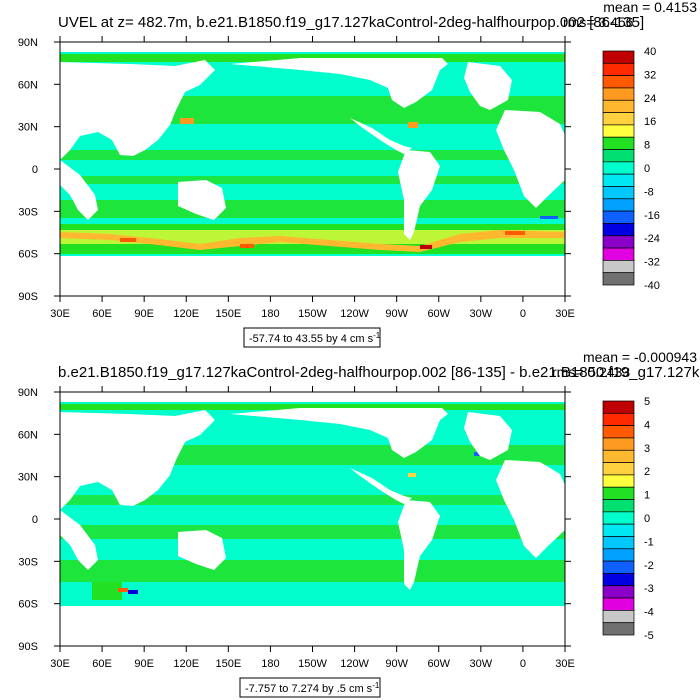 This screenshot has height=700, width=700. Describe the element at coordinates (315, 338) in the screenshot. I see `panel-top-range-label: -57.74 to 43.55 by 4 cm s-1` at that location.